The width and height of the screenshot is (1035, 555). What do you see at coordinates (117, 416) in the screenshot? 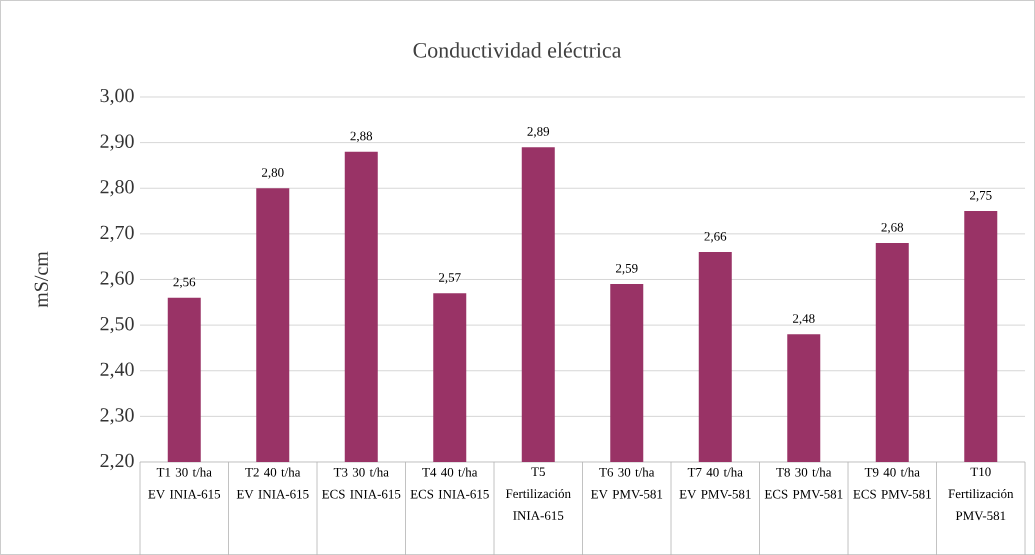
I see `y-tick-label: 2,30` at bounding box center [117, 416].